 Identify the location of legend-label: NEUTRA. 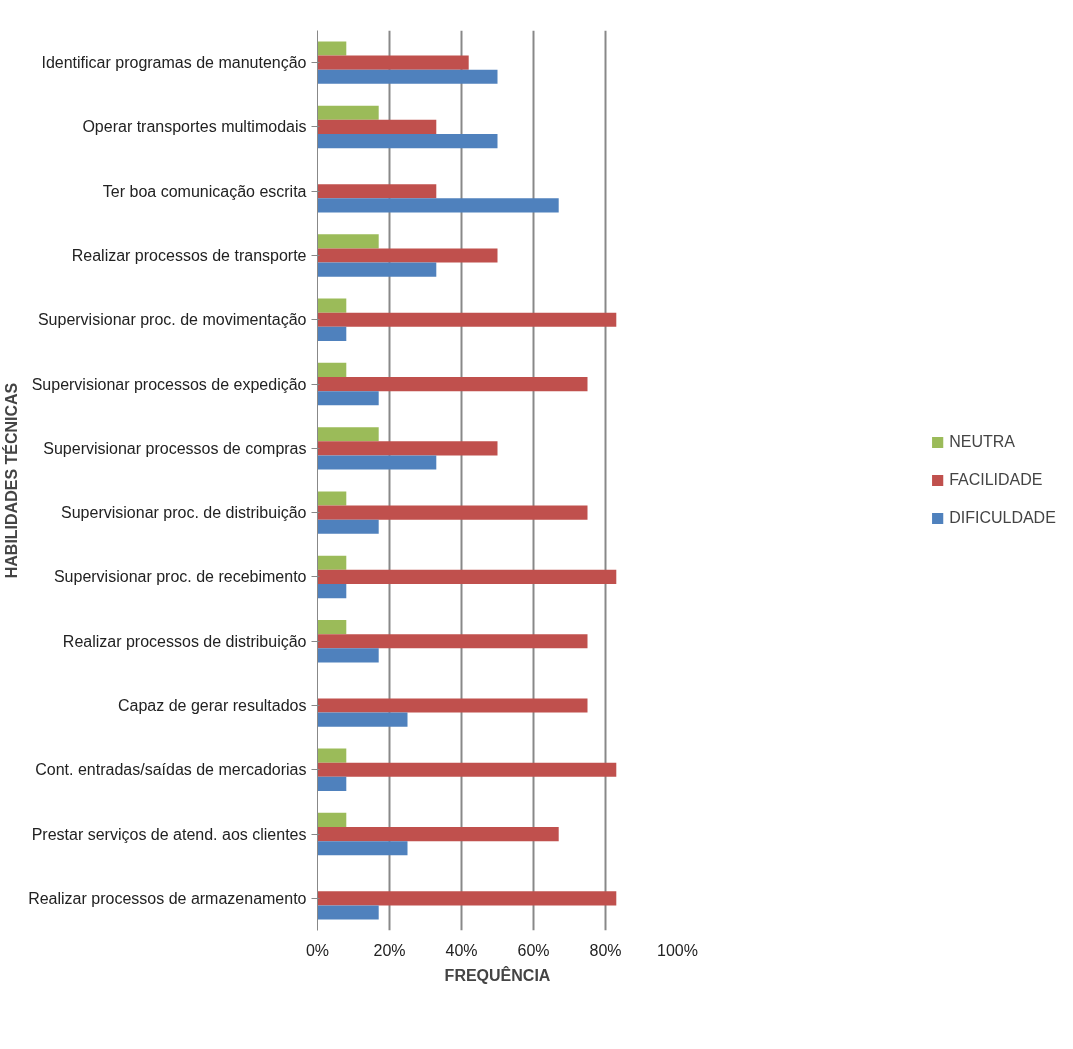
(982, 442).